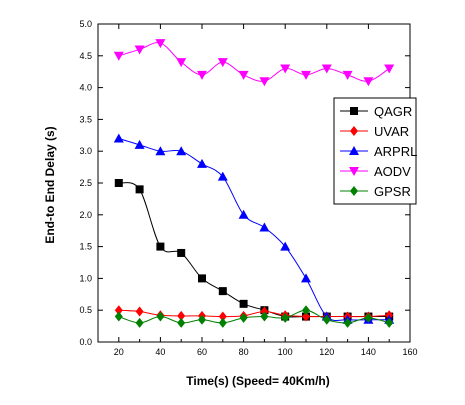 This screenshot has width=465, height=405. Describe the element at coordinates (244, 352) in the screenshot. I see `x-tick-label: 80` at that location.